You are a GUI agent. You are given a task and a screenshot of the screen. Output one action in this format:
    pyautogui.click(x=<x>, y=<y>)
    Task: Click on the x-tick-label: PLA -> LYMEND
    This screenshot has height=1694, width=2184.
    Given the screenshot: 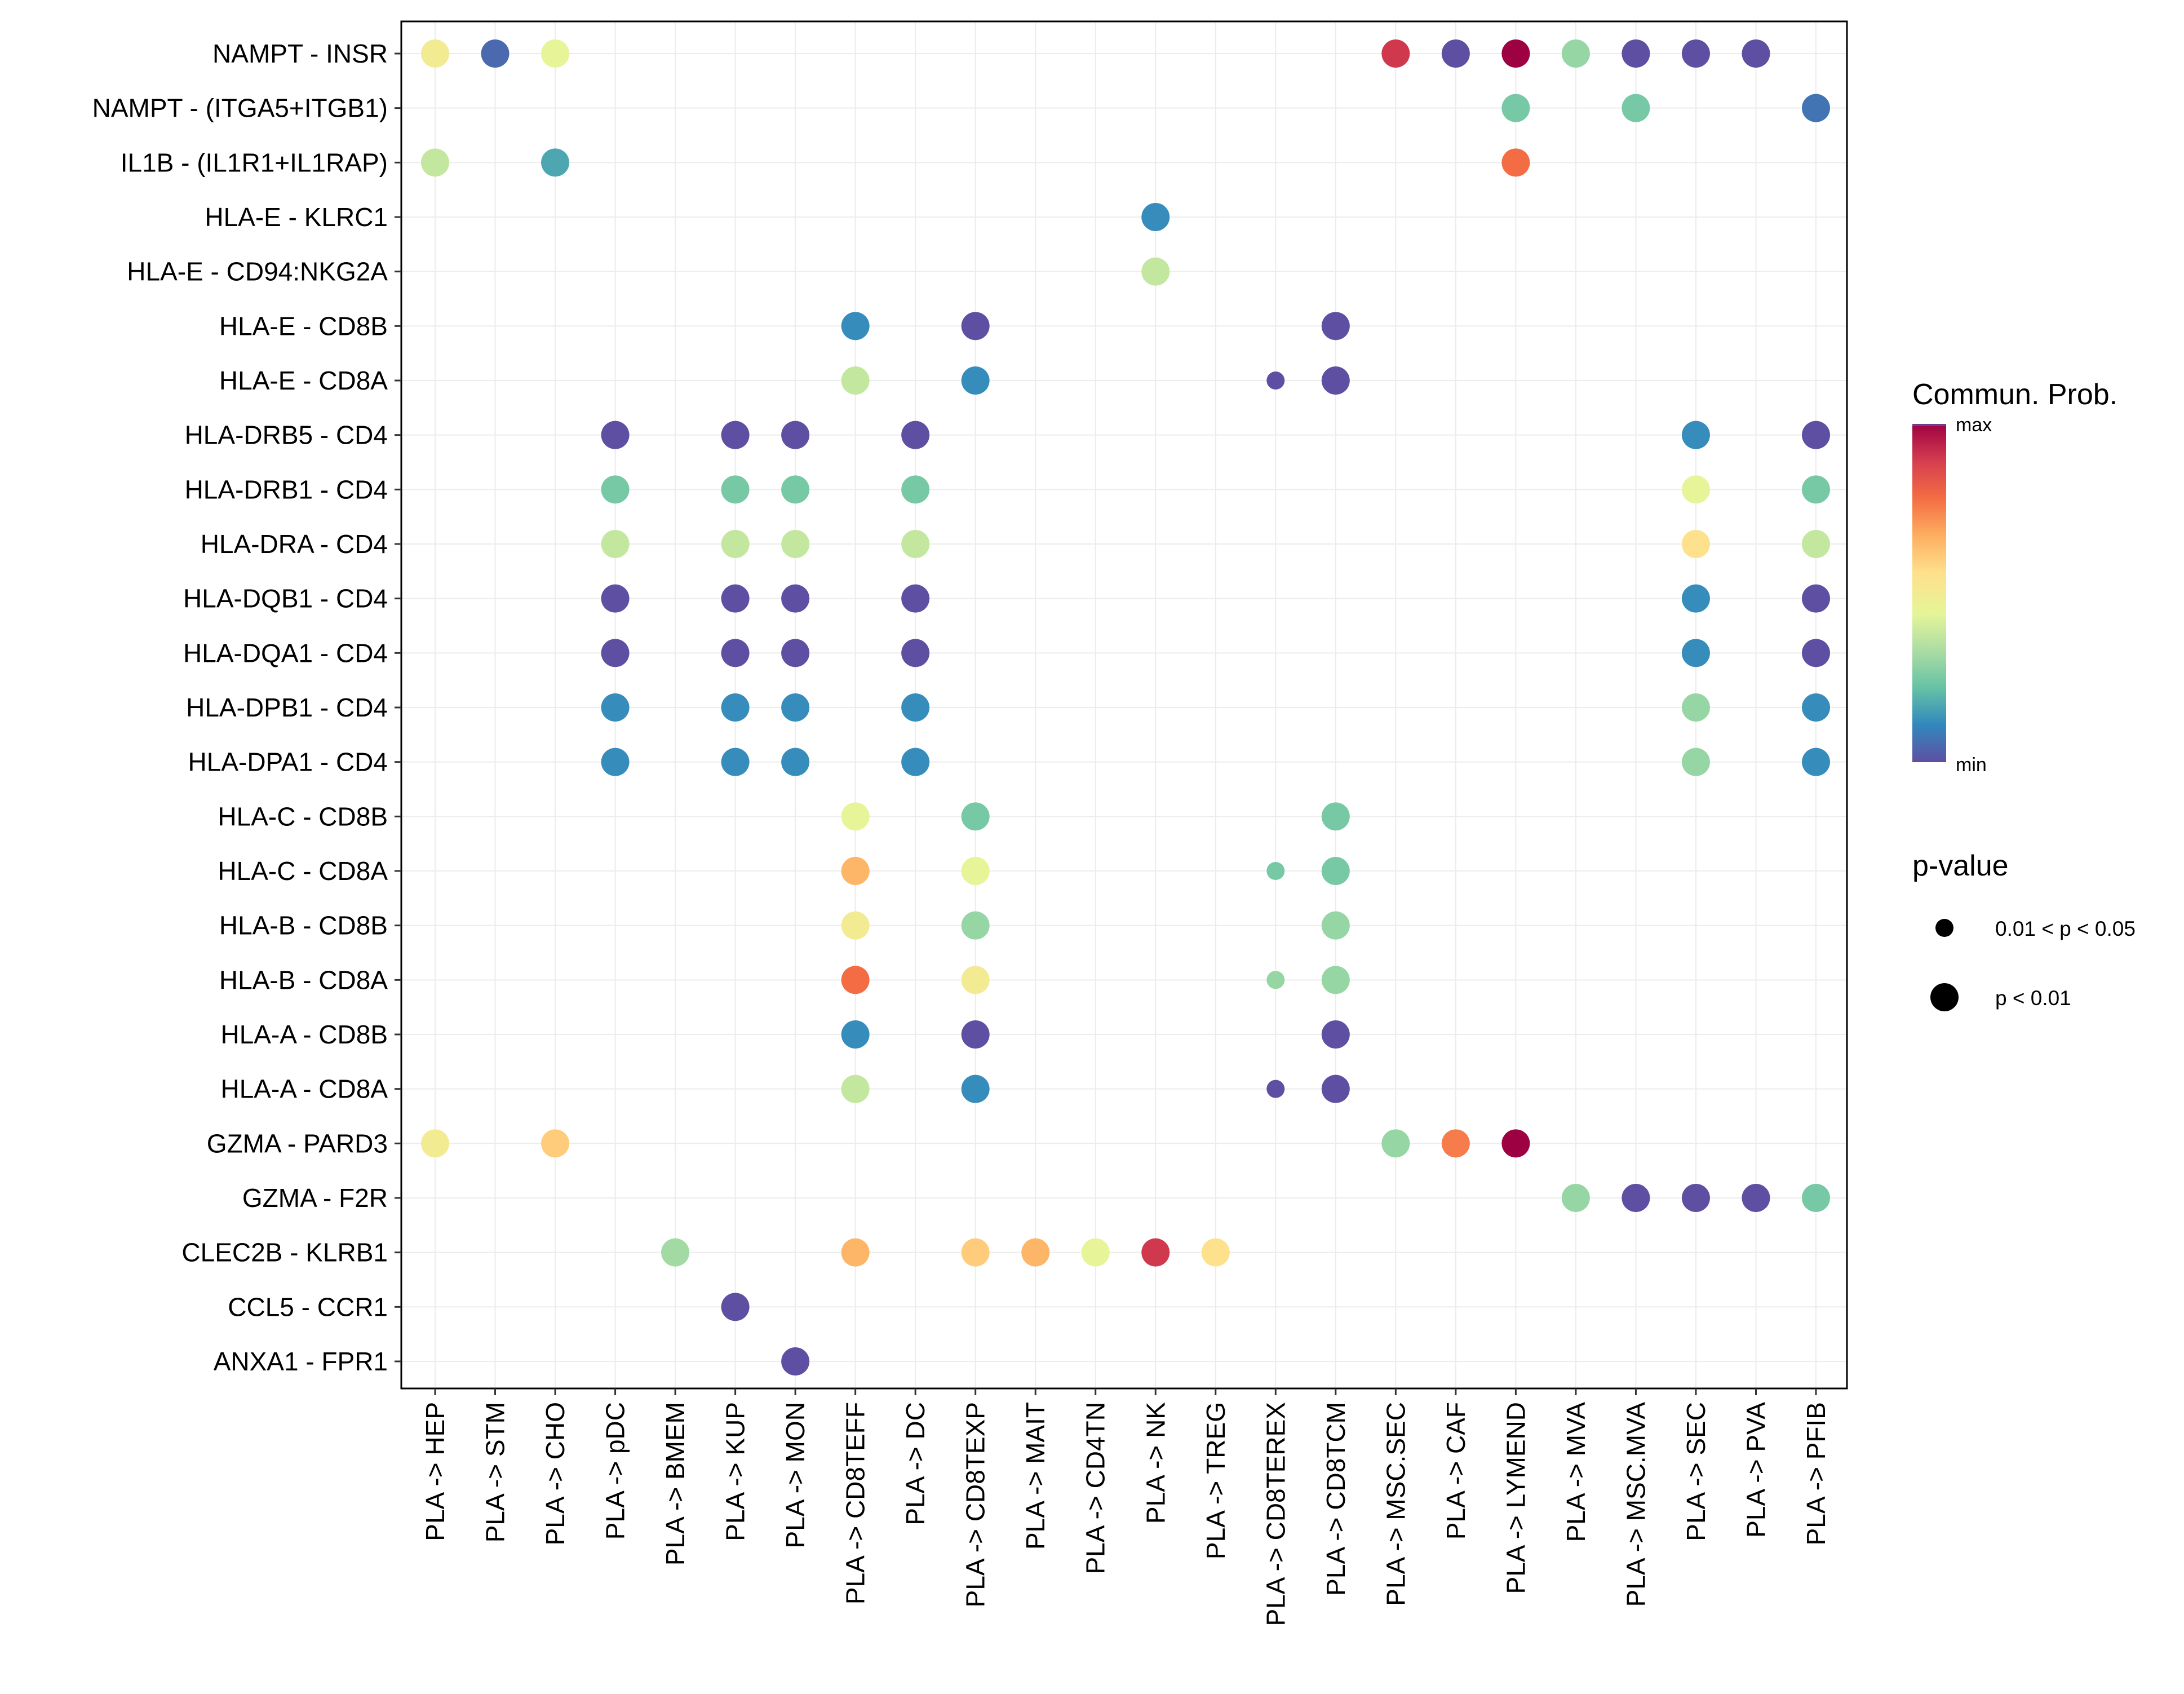 What is the action you would take?
    pyautogui.click(x=1516, y=1498)
    